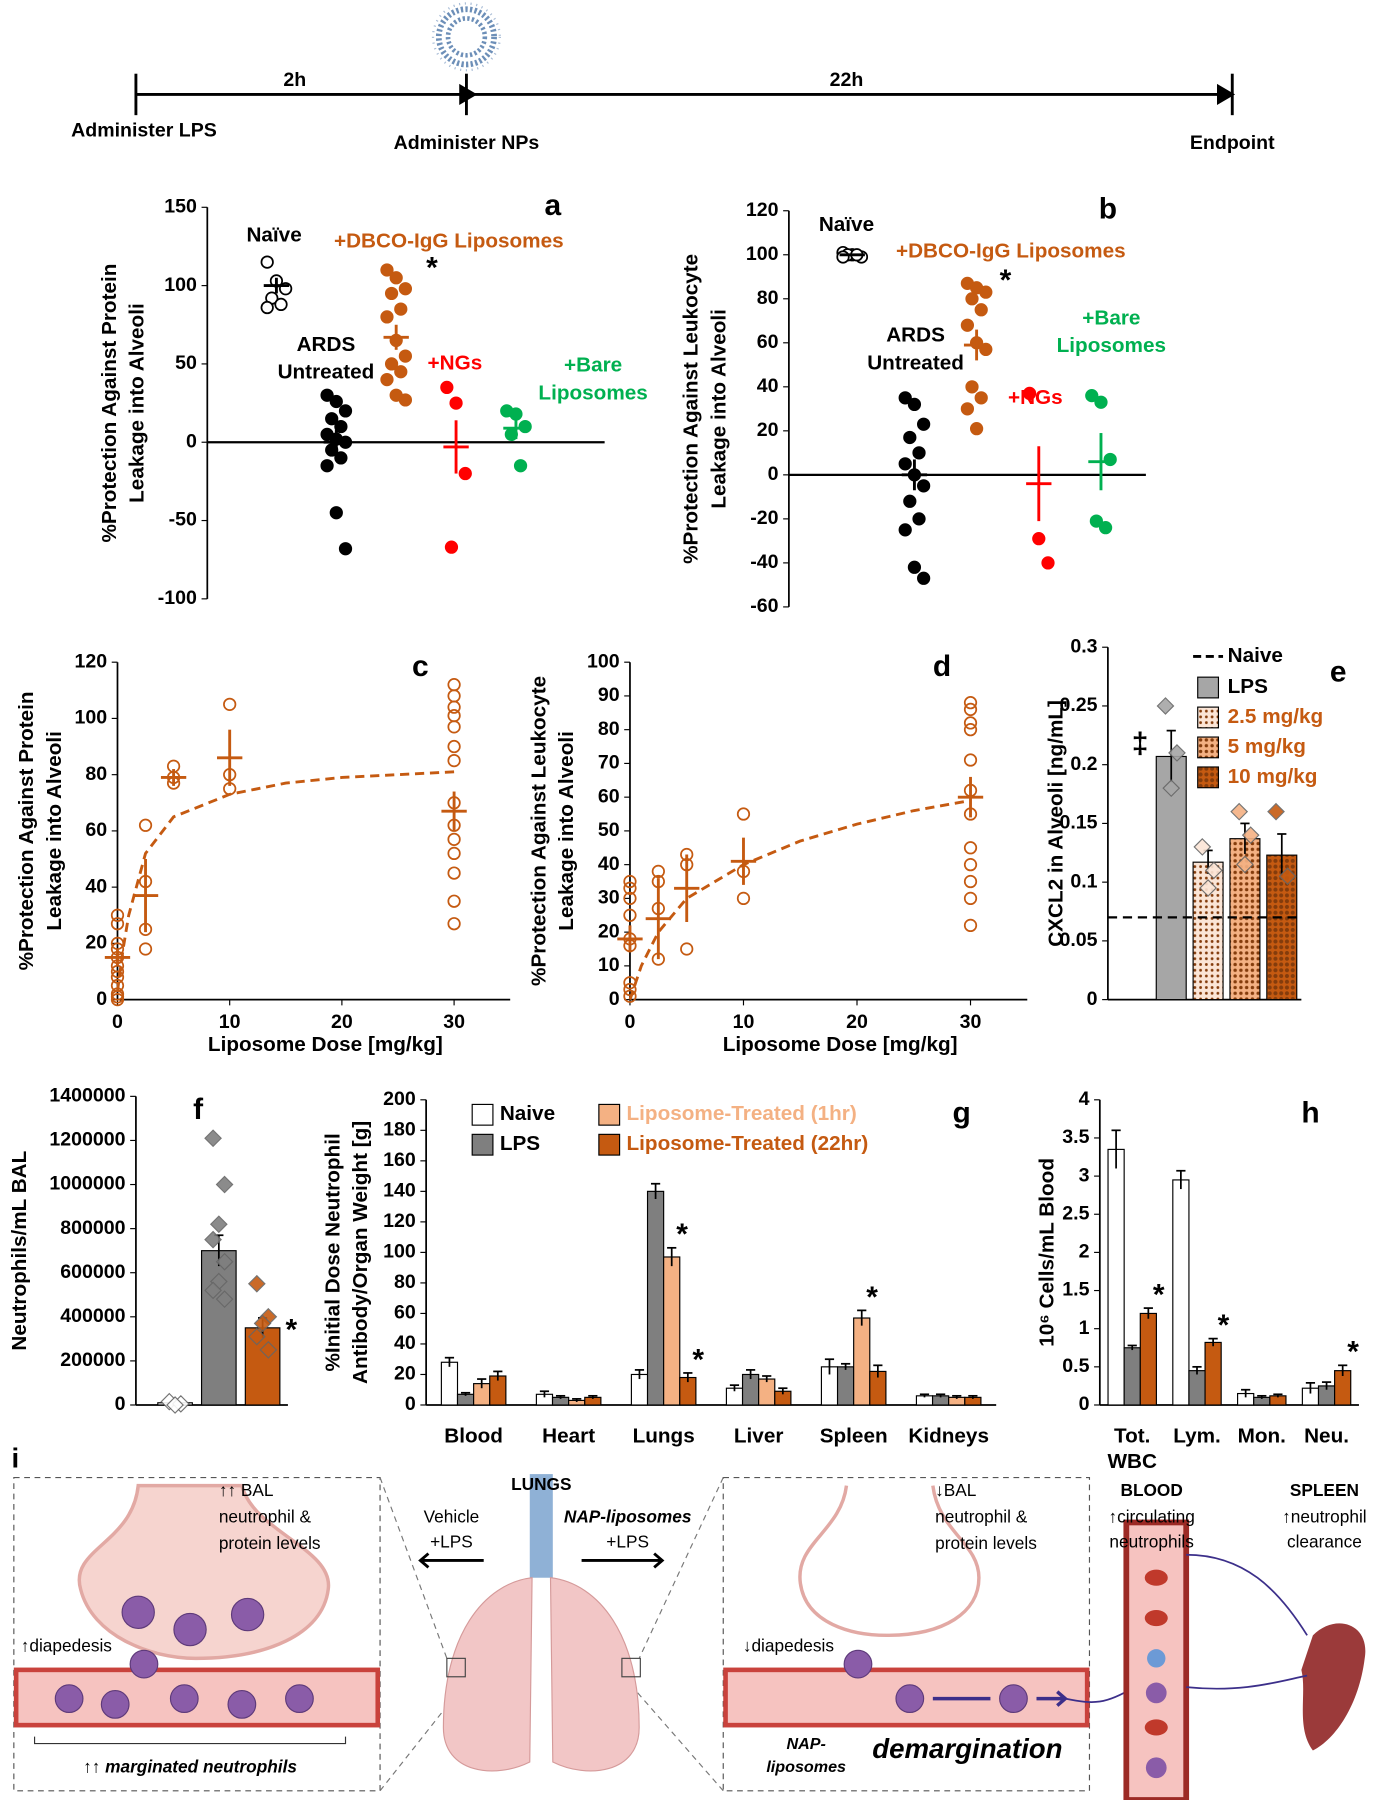 The image size is (1382, 1800). Describe the element at coordinates (748, 1143) in the screenshot. I see `legend-label: Liposome-Treated (22hr)` at that location.